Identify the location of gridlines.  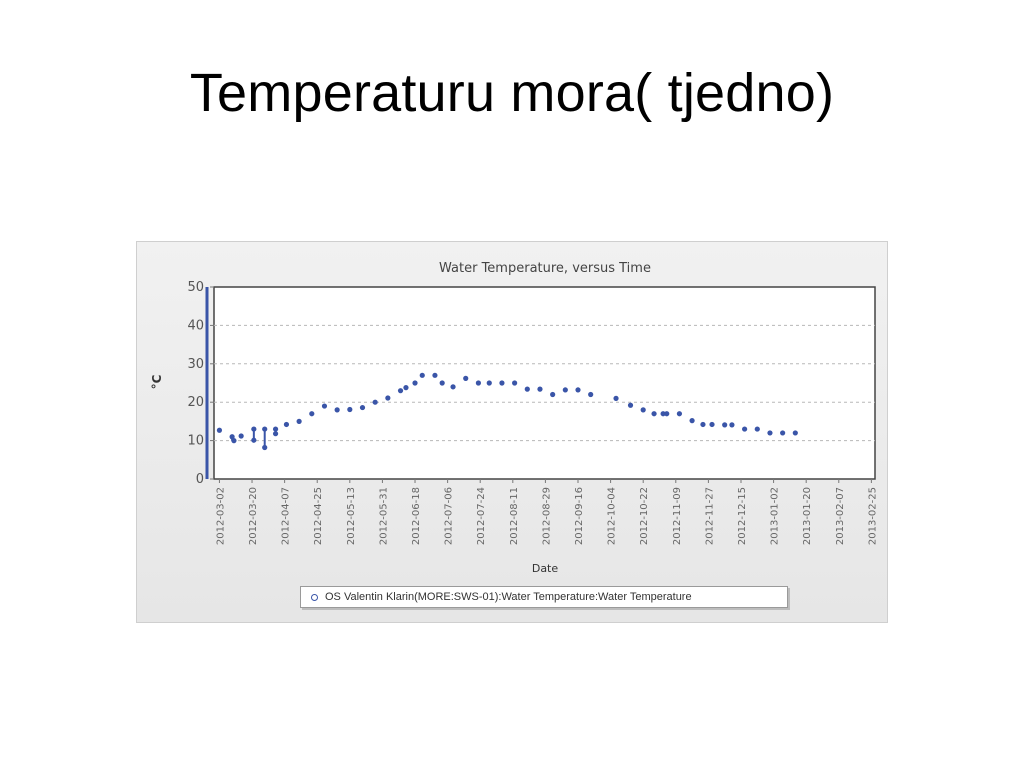
(544, 383).